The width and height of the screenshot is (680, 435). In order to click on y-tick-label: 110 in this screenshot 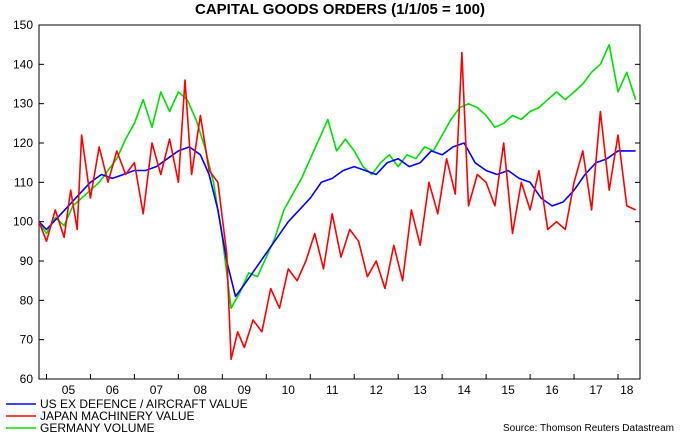, I will do `click(23, 182)`.